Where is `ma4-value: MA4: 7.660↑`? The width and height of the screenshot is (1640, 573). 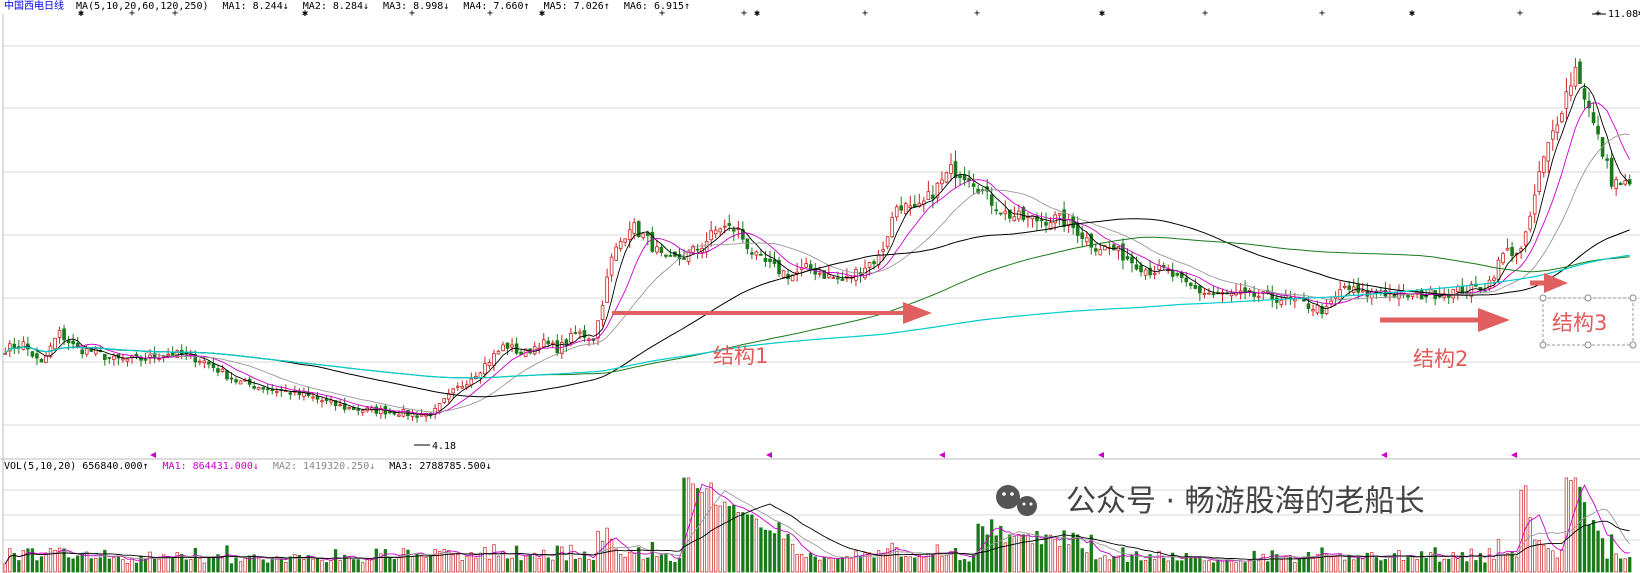
ma4-value: MA4: 7.660↑ is located at coordinates (496, 6).